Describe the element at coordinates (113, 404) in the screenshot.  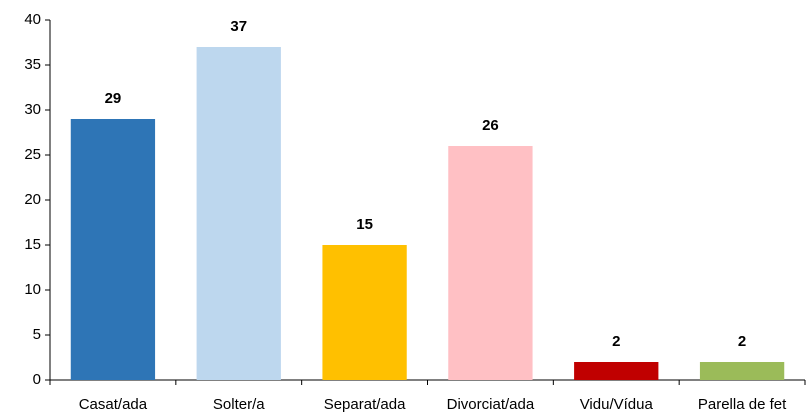
I see `x-tick-label: Casat/ada` at that location.